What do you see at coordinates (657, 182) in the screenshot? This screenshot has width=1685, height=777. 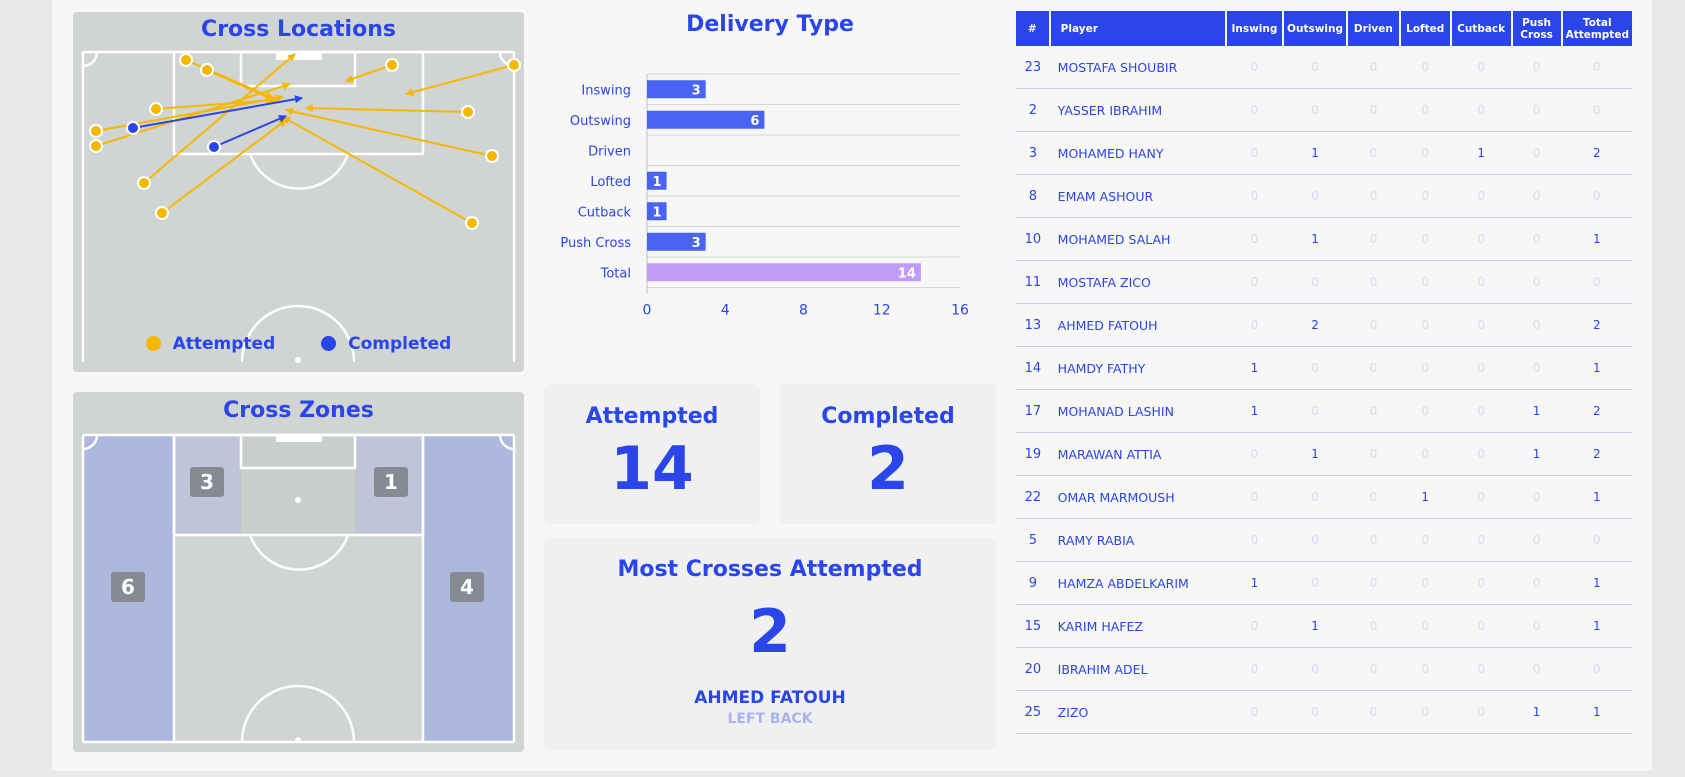 I see `bar-value-label: 1` at bounding box center [657, 182].